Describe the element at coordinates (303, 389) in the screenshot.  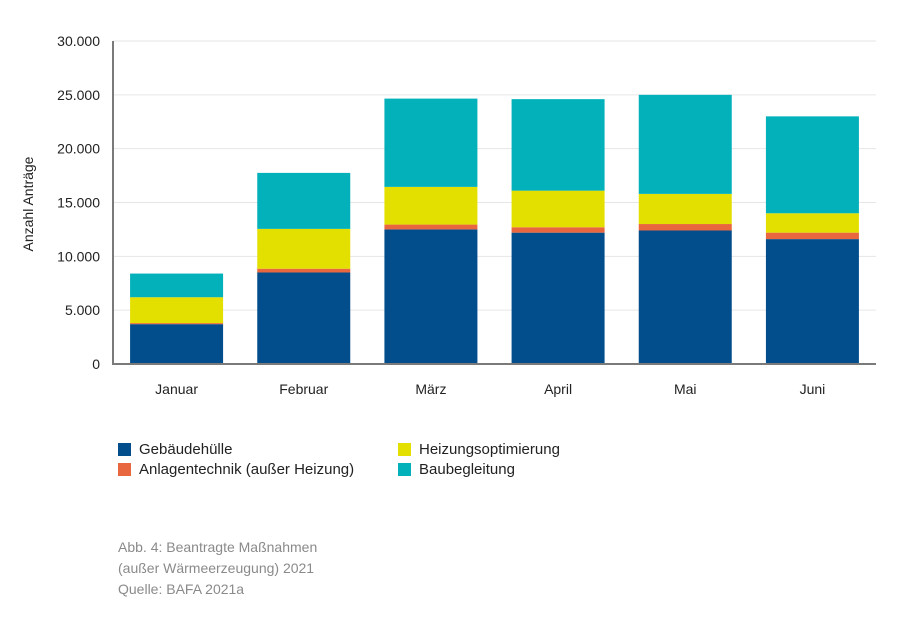
I see `x-tick-label: Februar` at that location.